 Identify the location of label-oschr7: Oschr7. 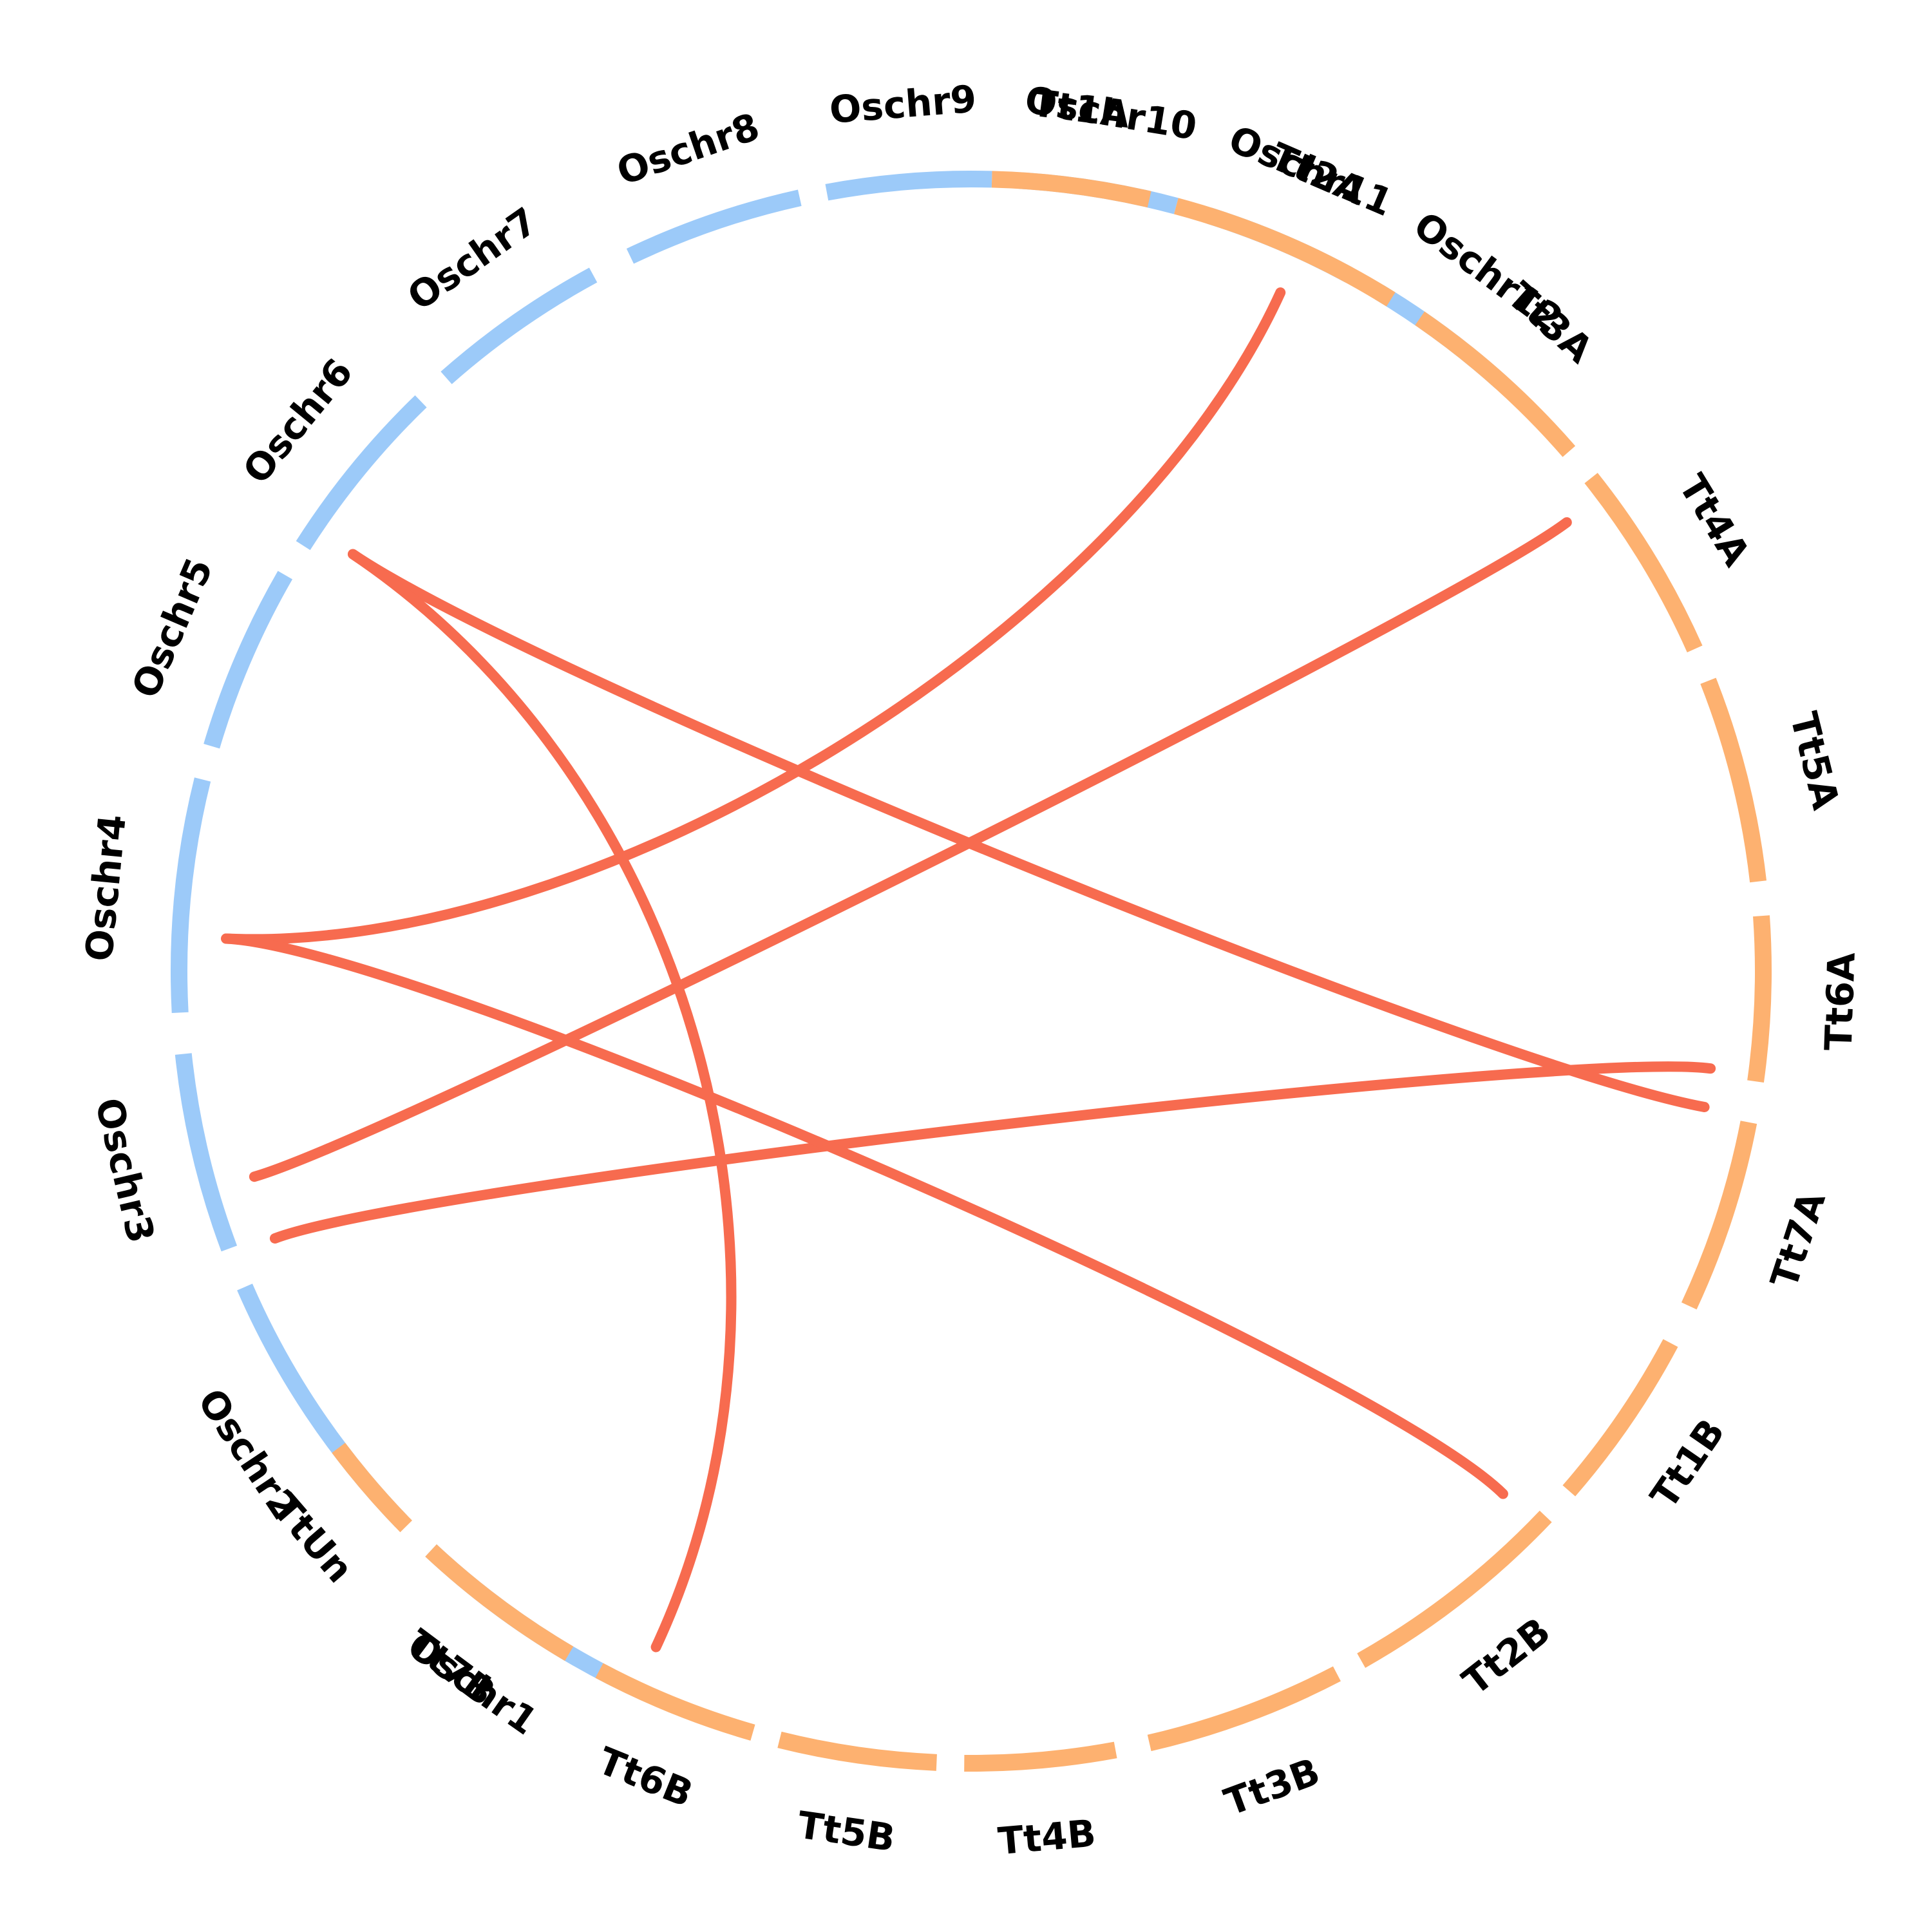
(473, 259).